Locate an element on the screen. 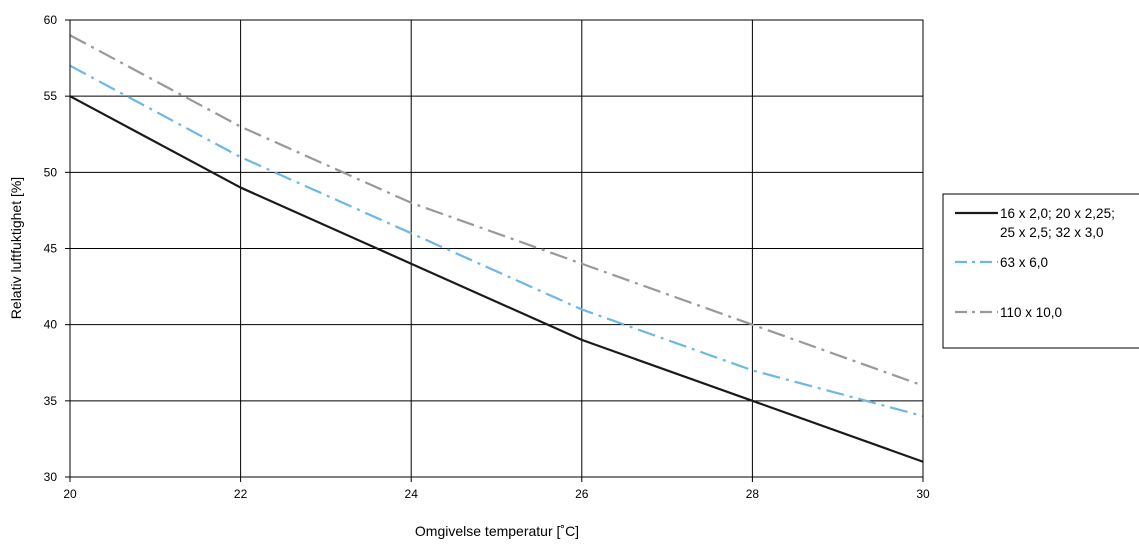  y-tick-label: 30 is located at coordinates (51, 477).